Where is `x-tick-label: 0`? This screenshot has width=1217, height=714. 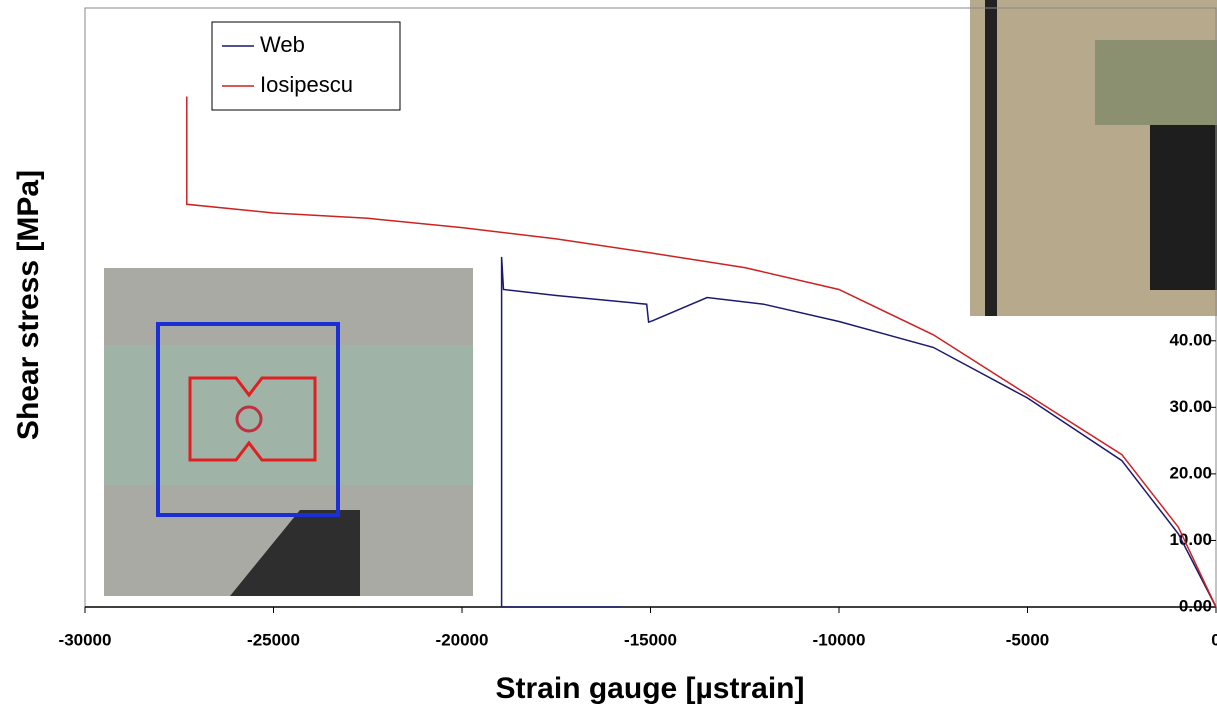 x-tick-label: 0 is located at coordinates (1214, 639).